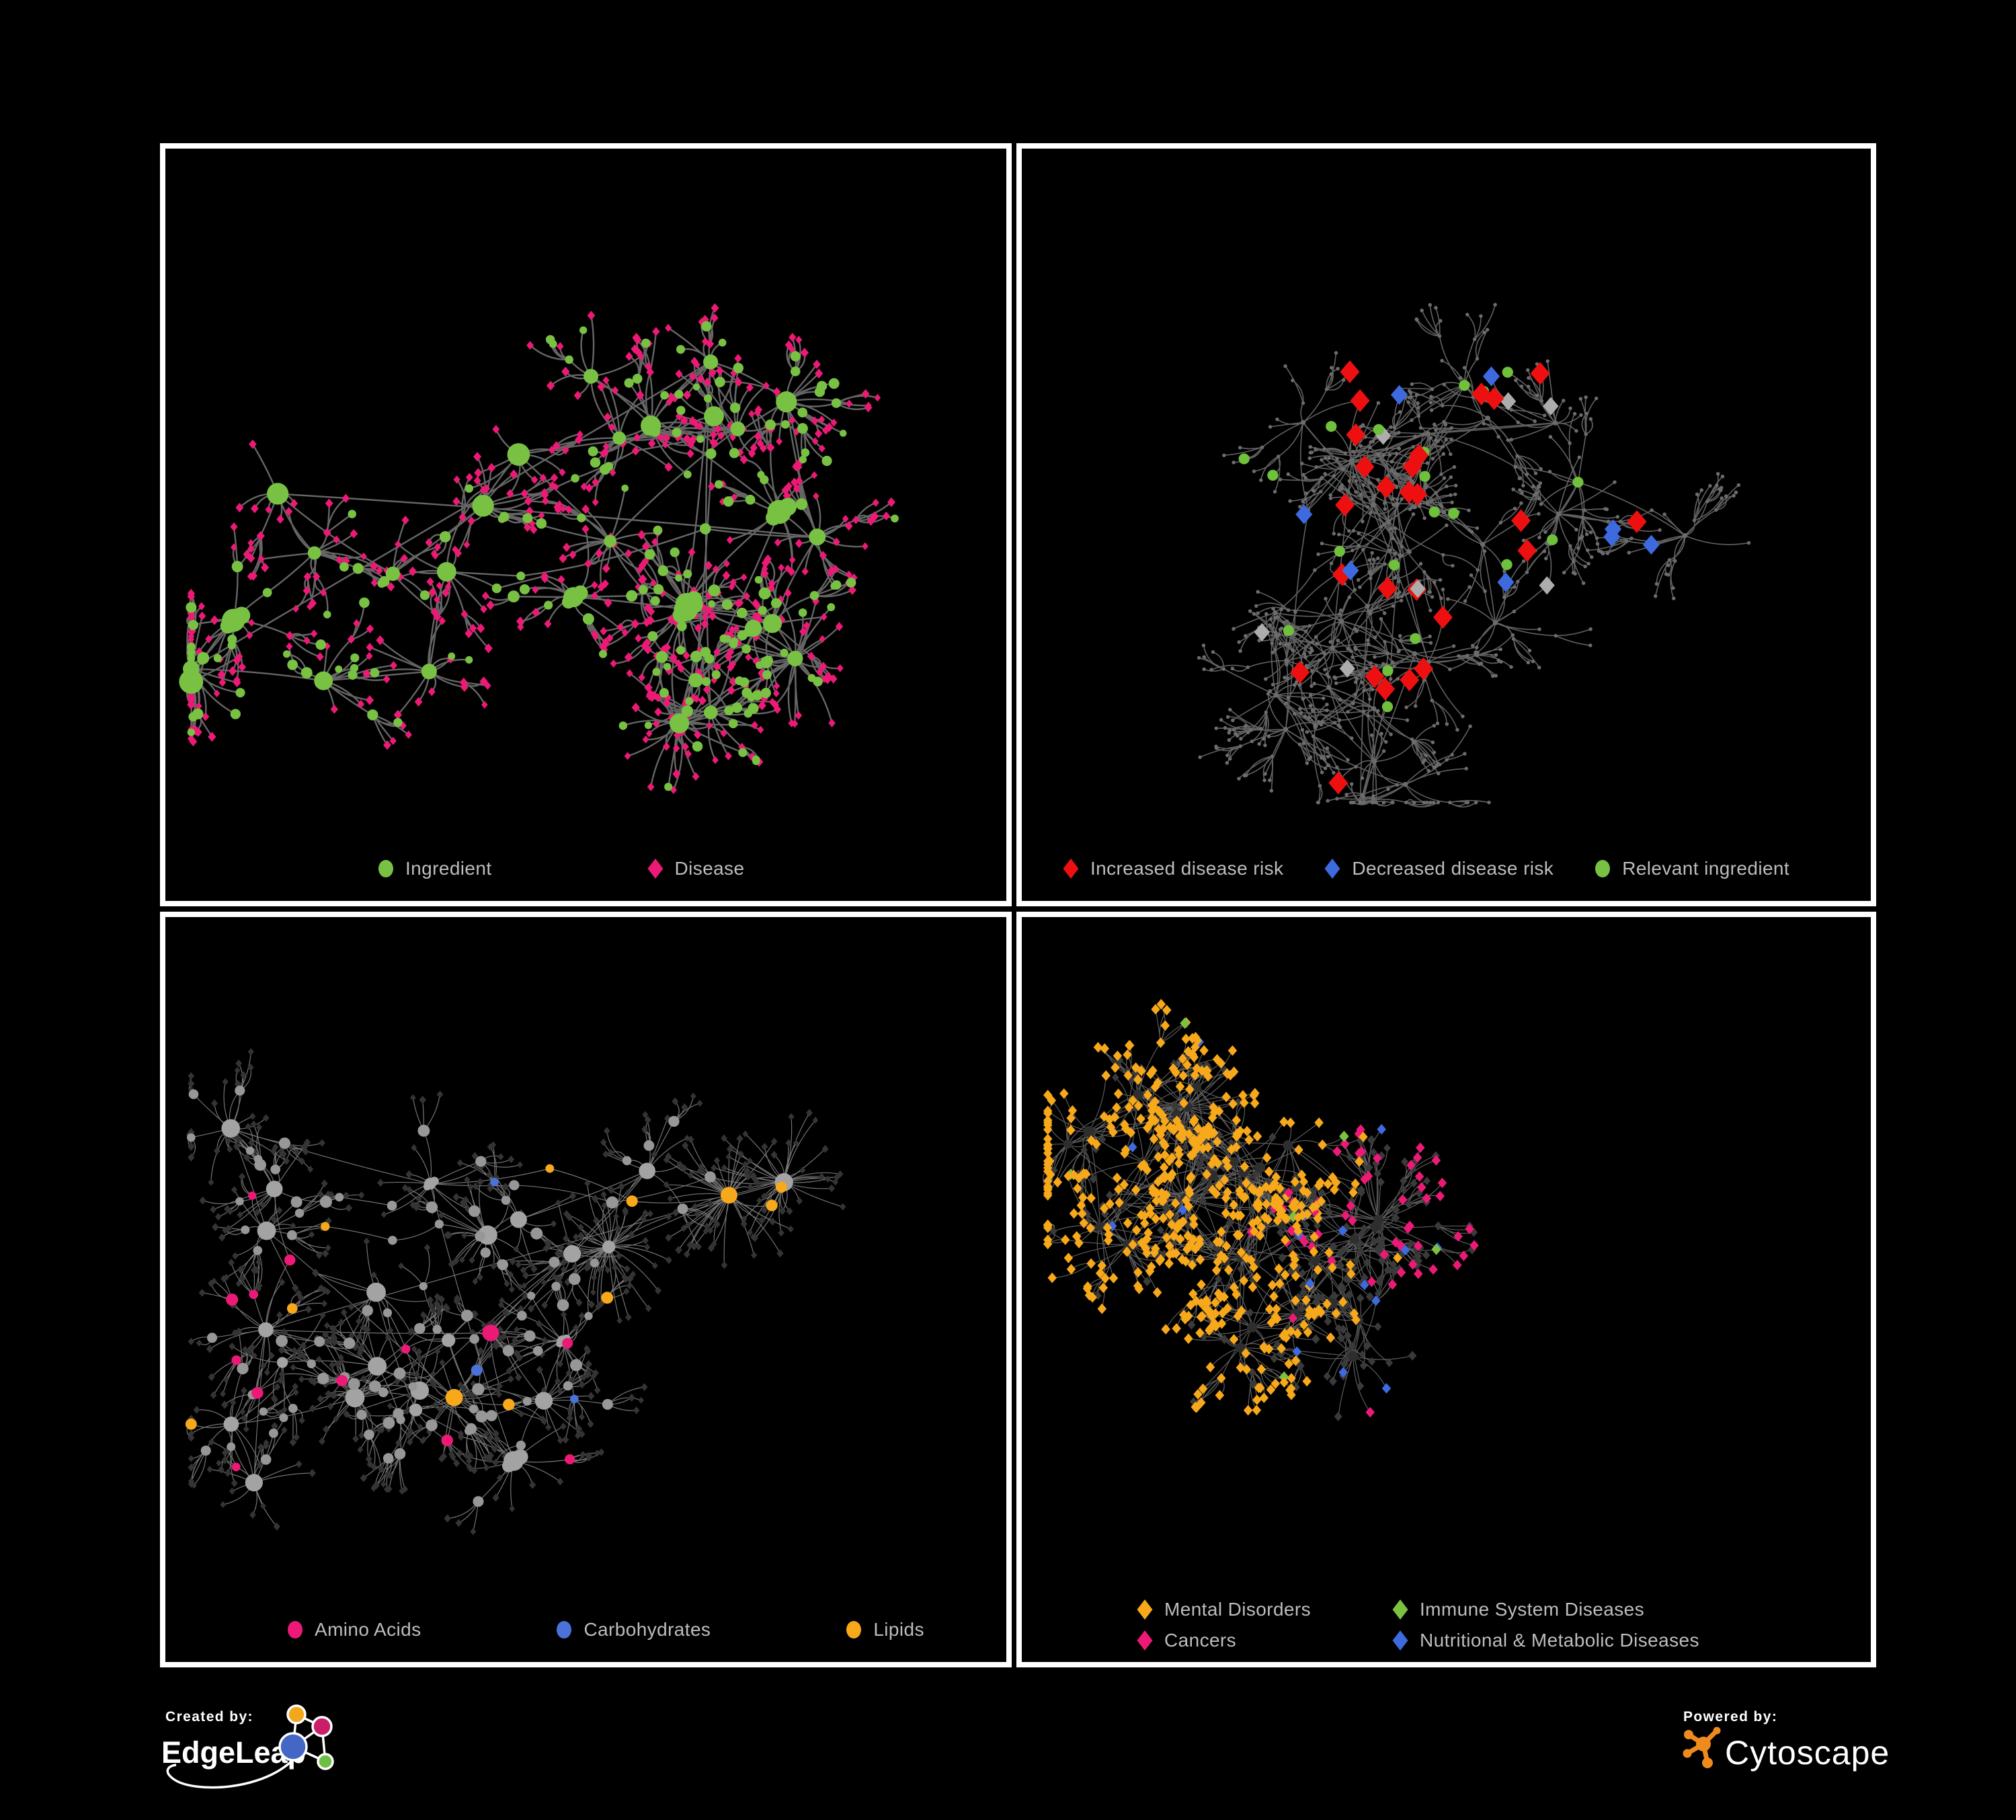 The width and height of the screenshot is (2016, 1820). What do you see at coordinates (1559, 1640) in the screenshot?
I see `legend-label: Nutritional & Metabolic Diseases` at bounding box center [1559, 1640].